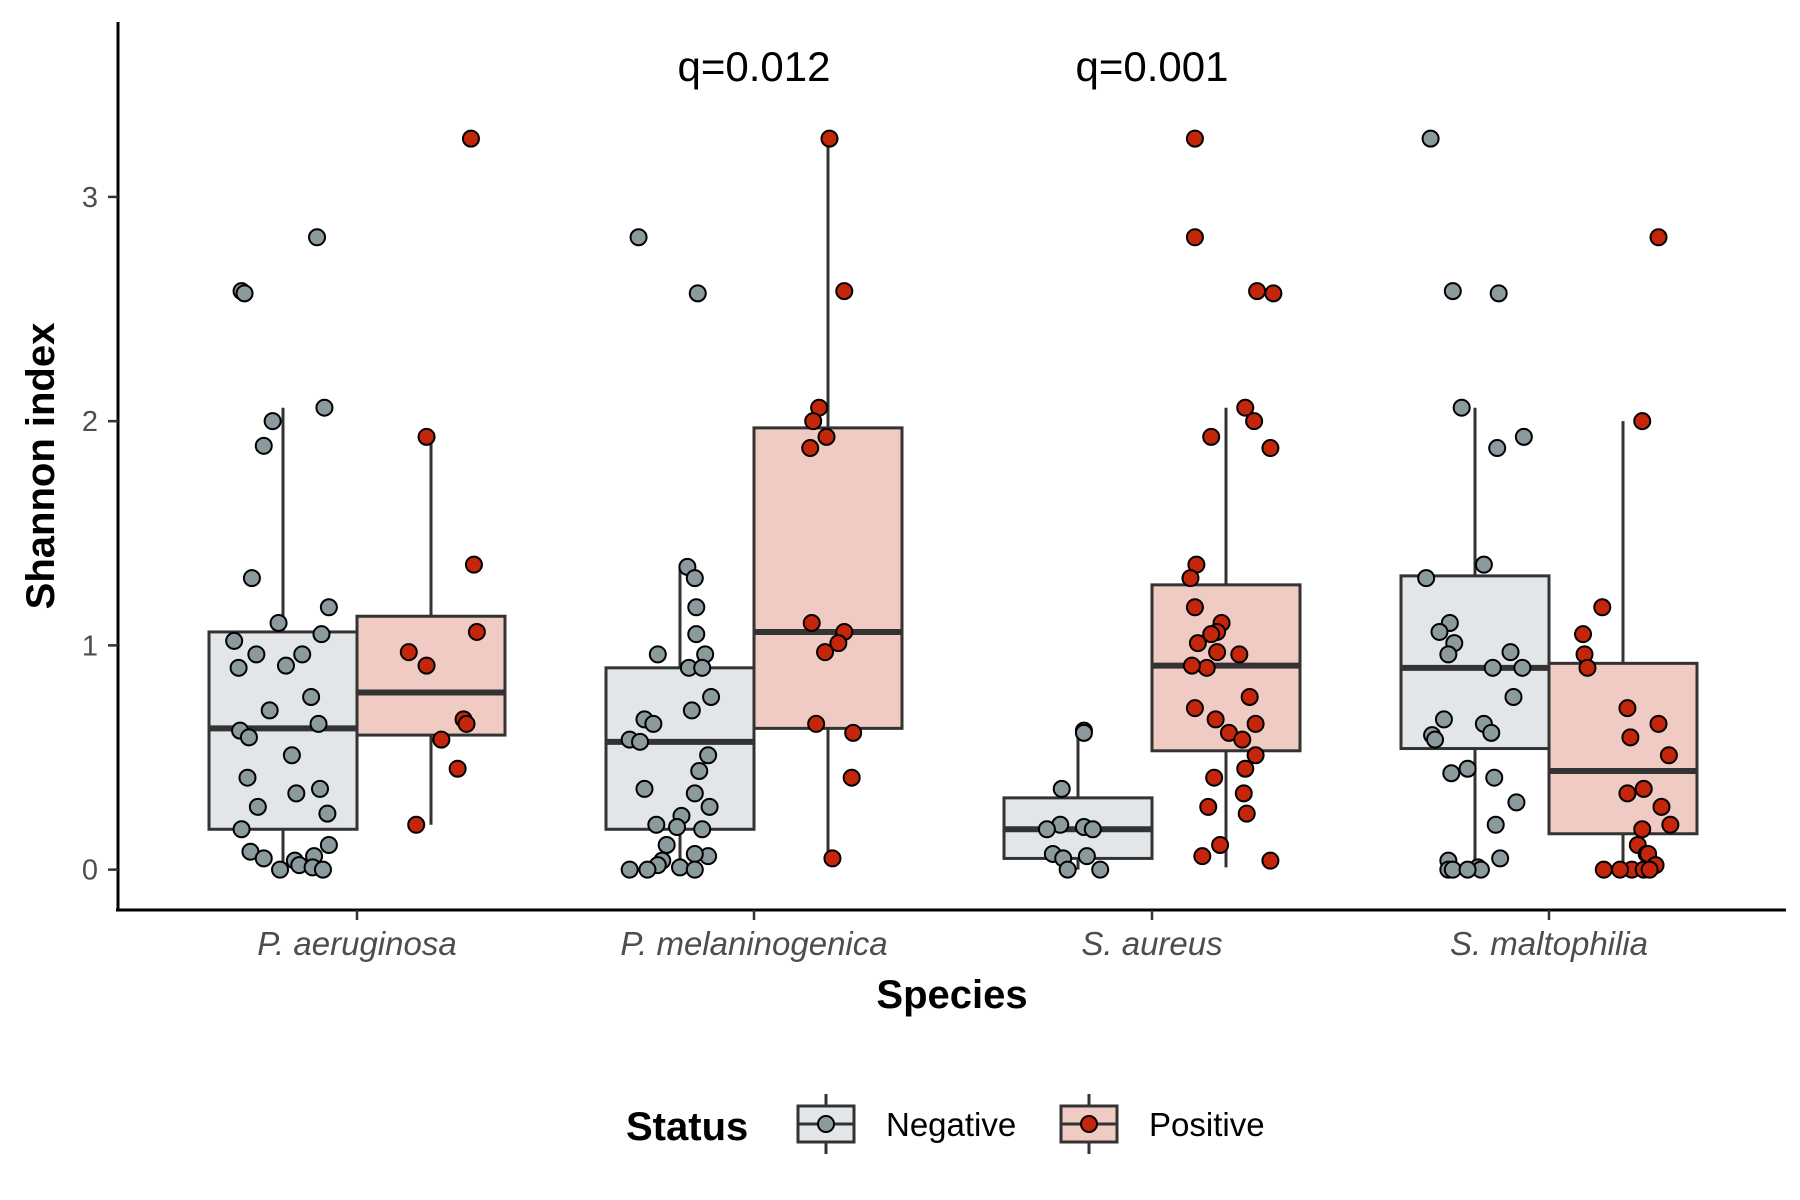 This screenshot has width=1800, height=1200. What do you see at coordinates (90, 198) in the screenshot?
I see `y-tick-label: 3` at bounding box center [90, 198].